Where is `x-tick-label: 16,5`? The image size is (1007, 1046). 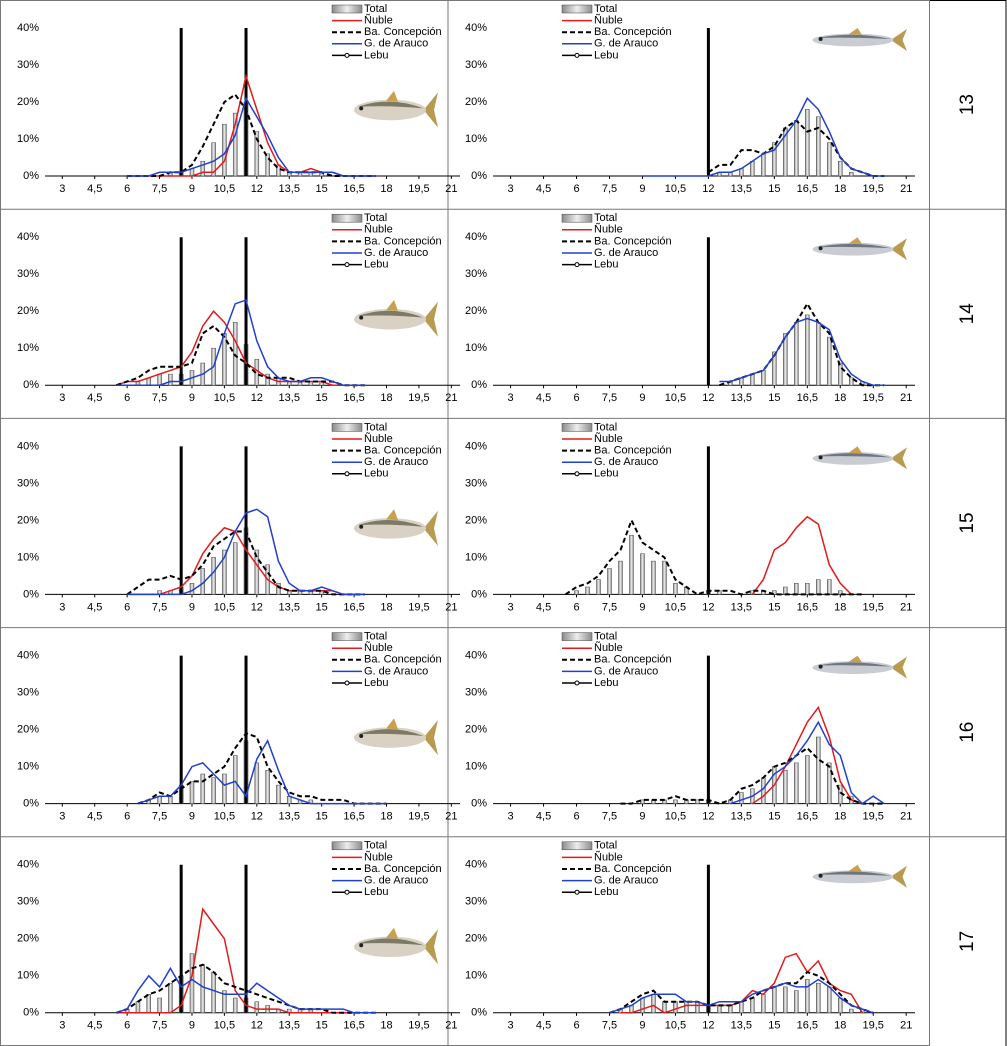
x-tick-label: 16,5 is located at coordinates (807, 1026).